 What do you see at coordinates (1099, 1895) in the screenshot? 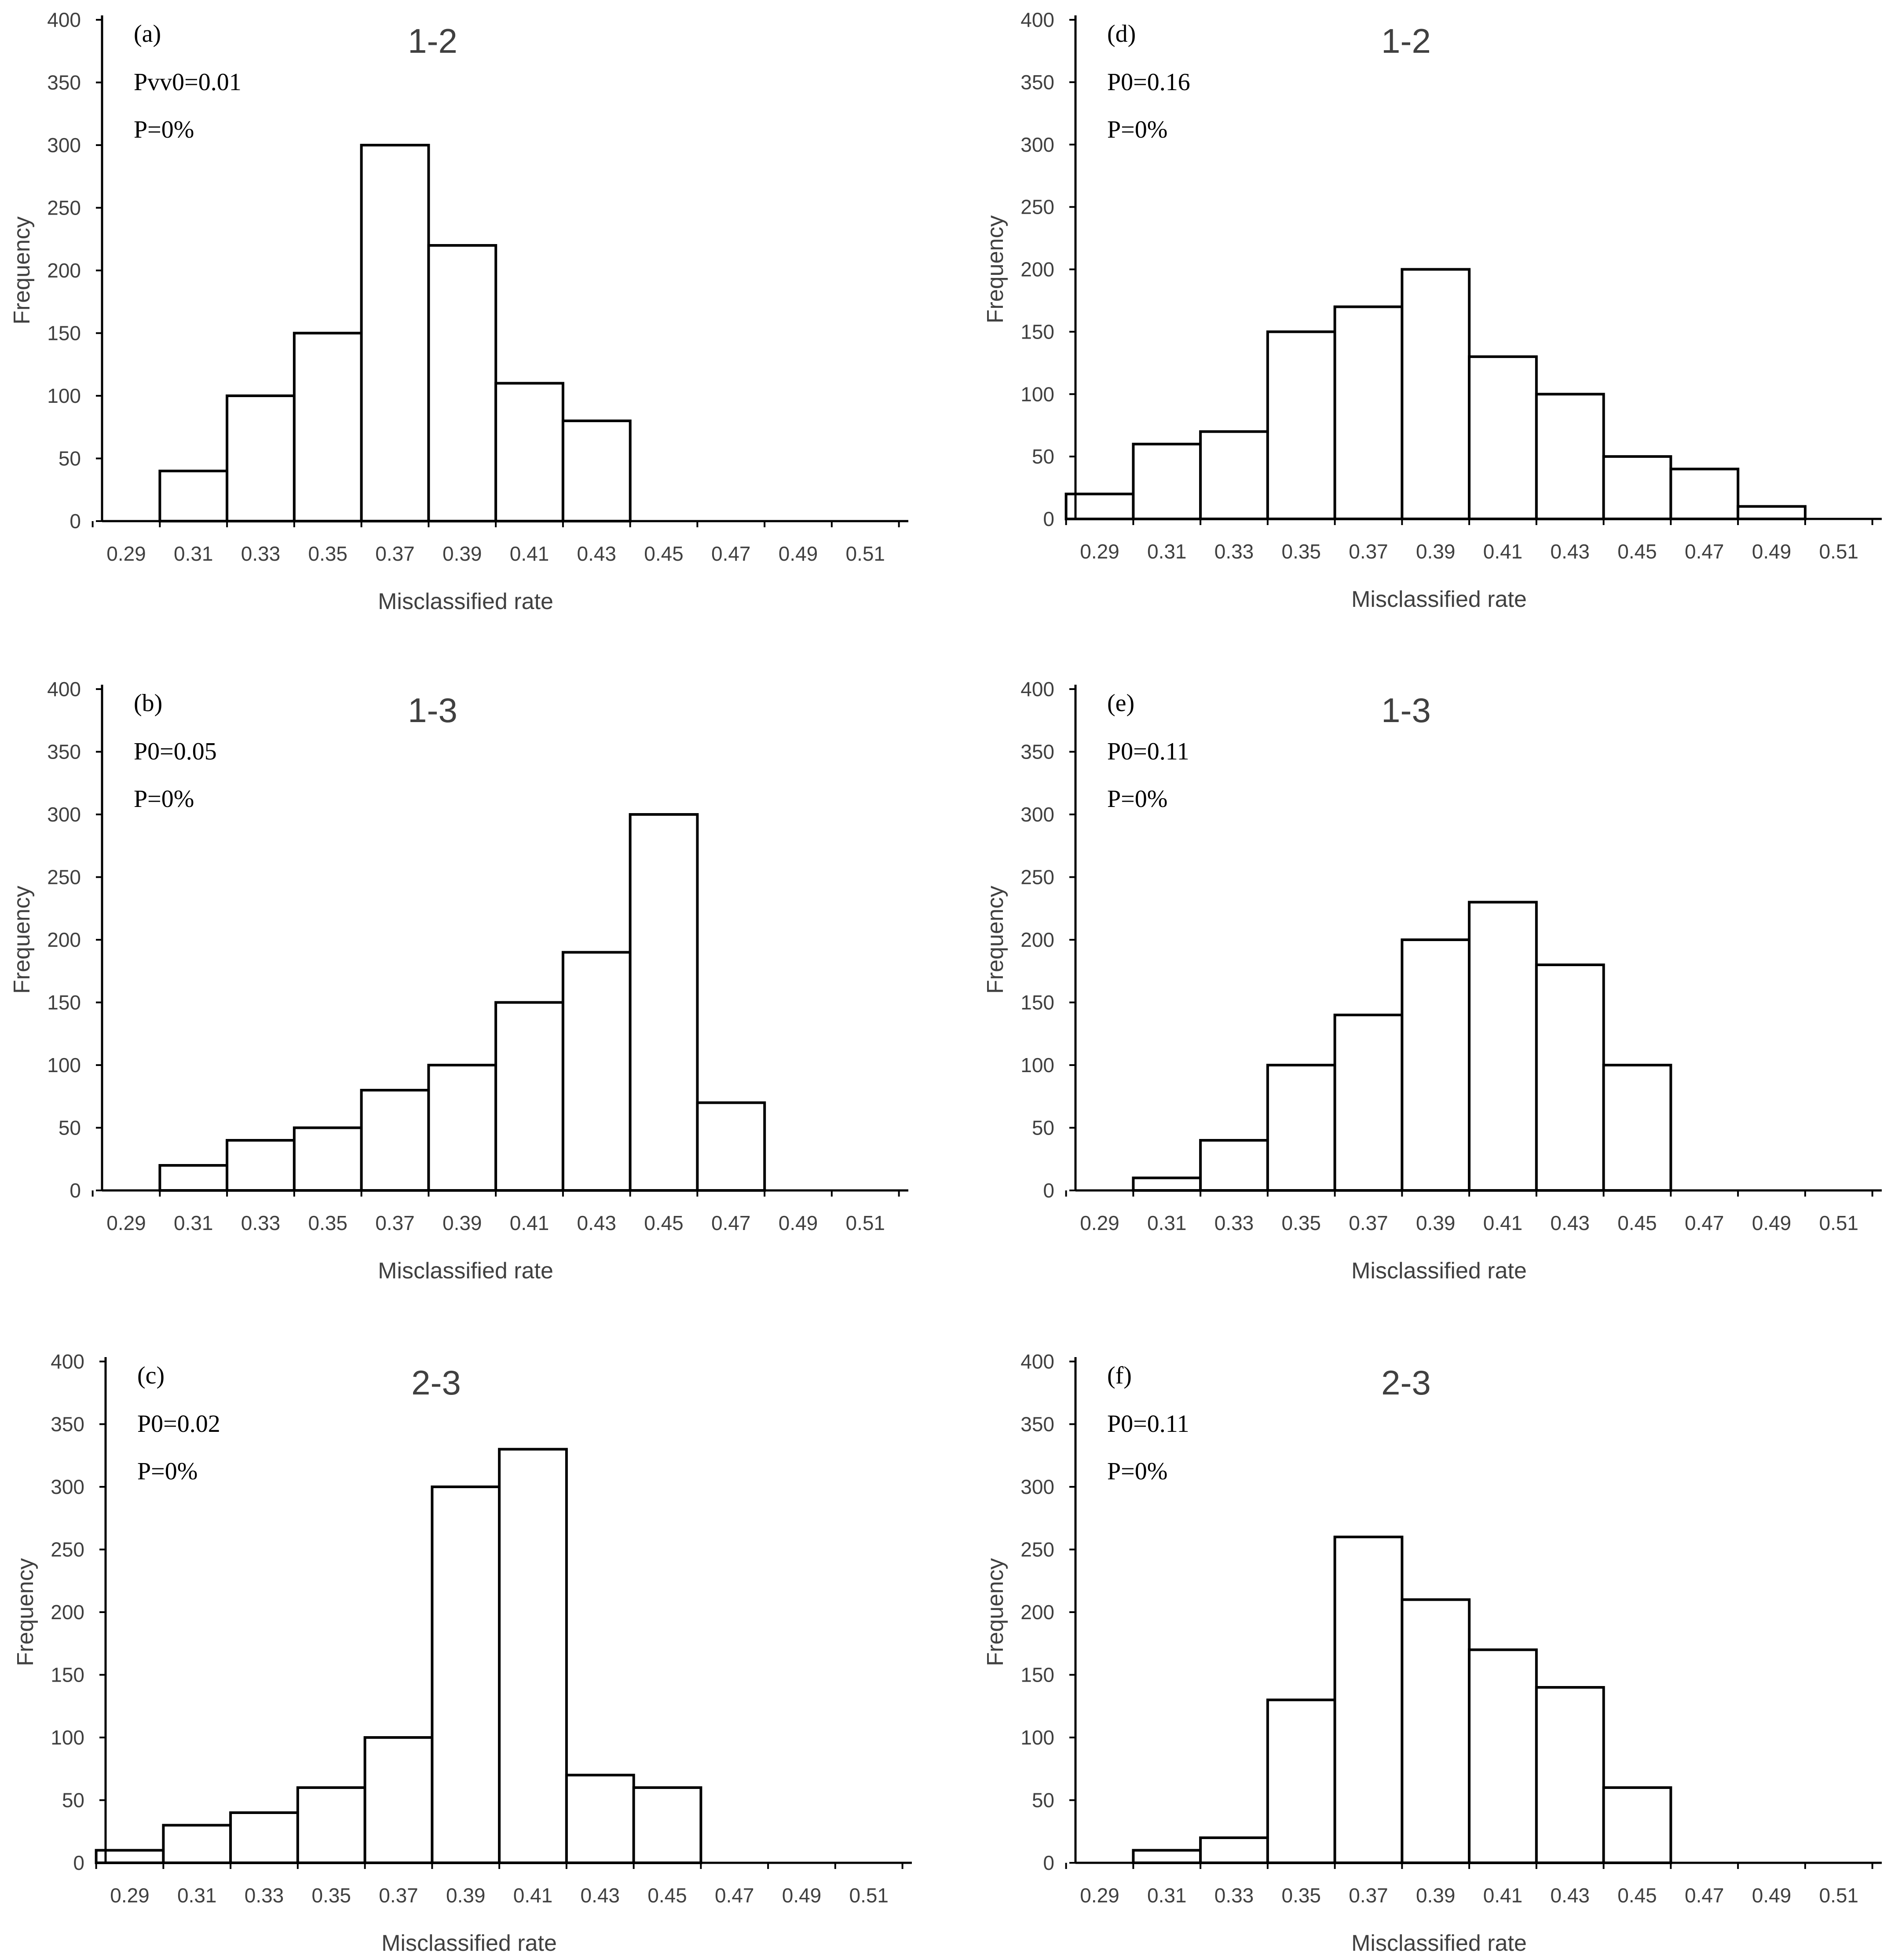
I see `x-tick-label: 0.29` at bounding box center [1099, 1895].